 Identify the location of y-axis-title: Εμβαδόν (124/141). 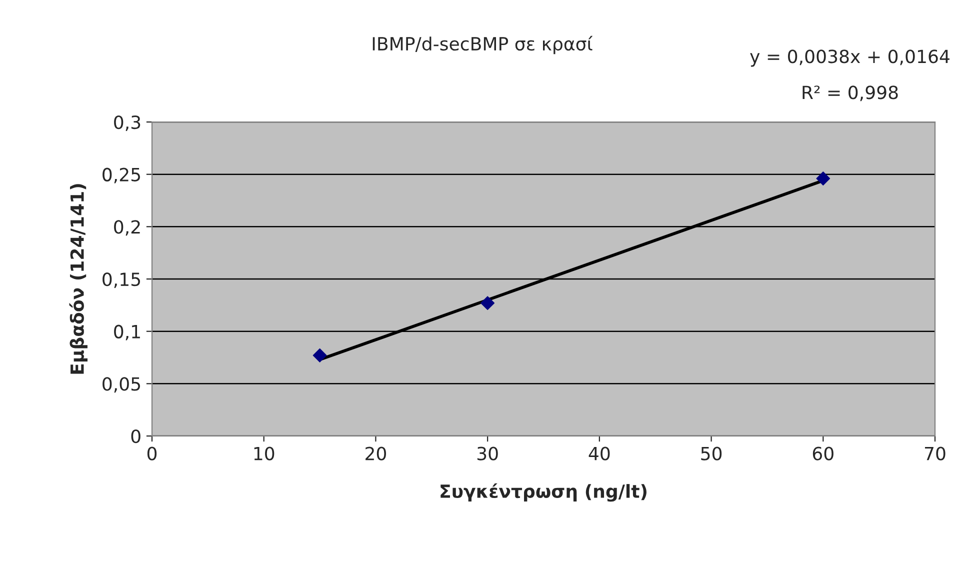
(78, 279).